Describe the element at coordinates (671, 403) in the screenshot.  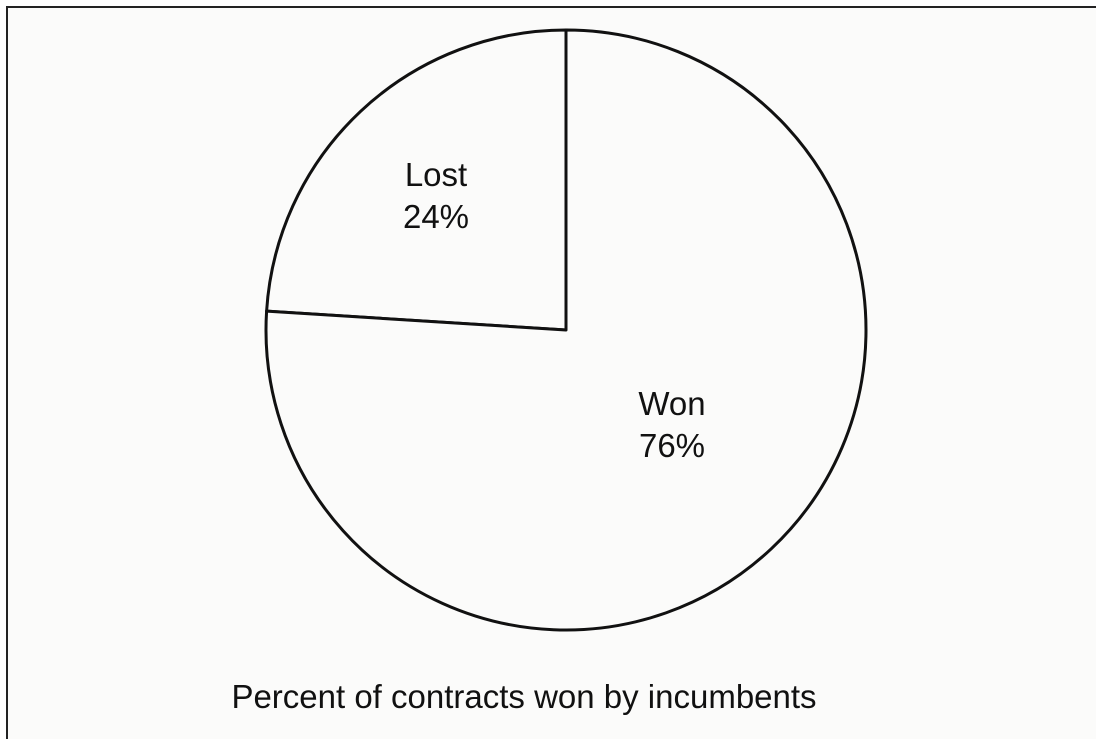
I see `pie-label-won: Won` at that location.